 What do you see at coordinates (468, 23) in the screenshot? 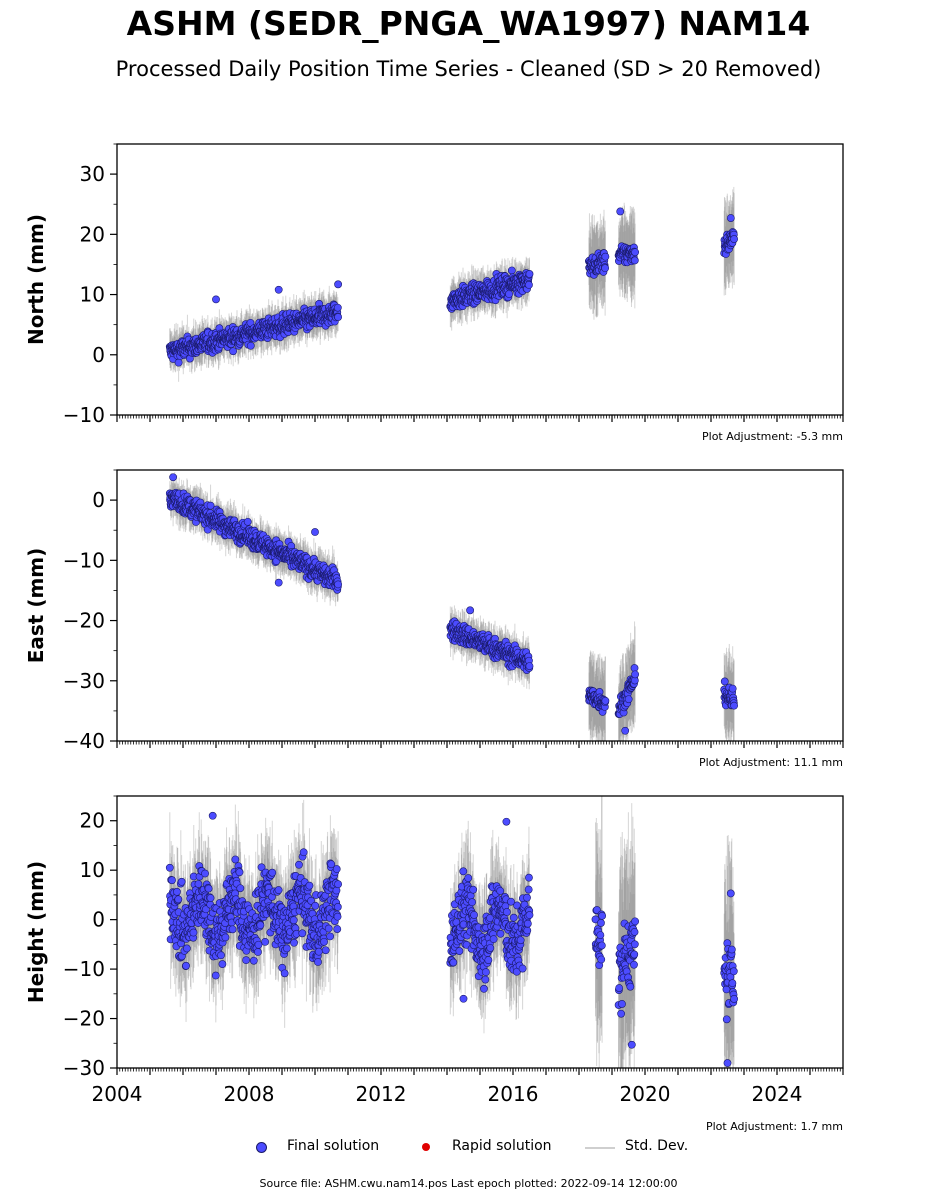
I see `page-title: ASHM (SEDR_PNGA_WA1997) NAM14` at bounding box center [468, 23].